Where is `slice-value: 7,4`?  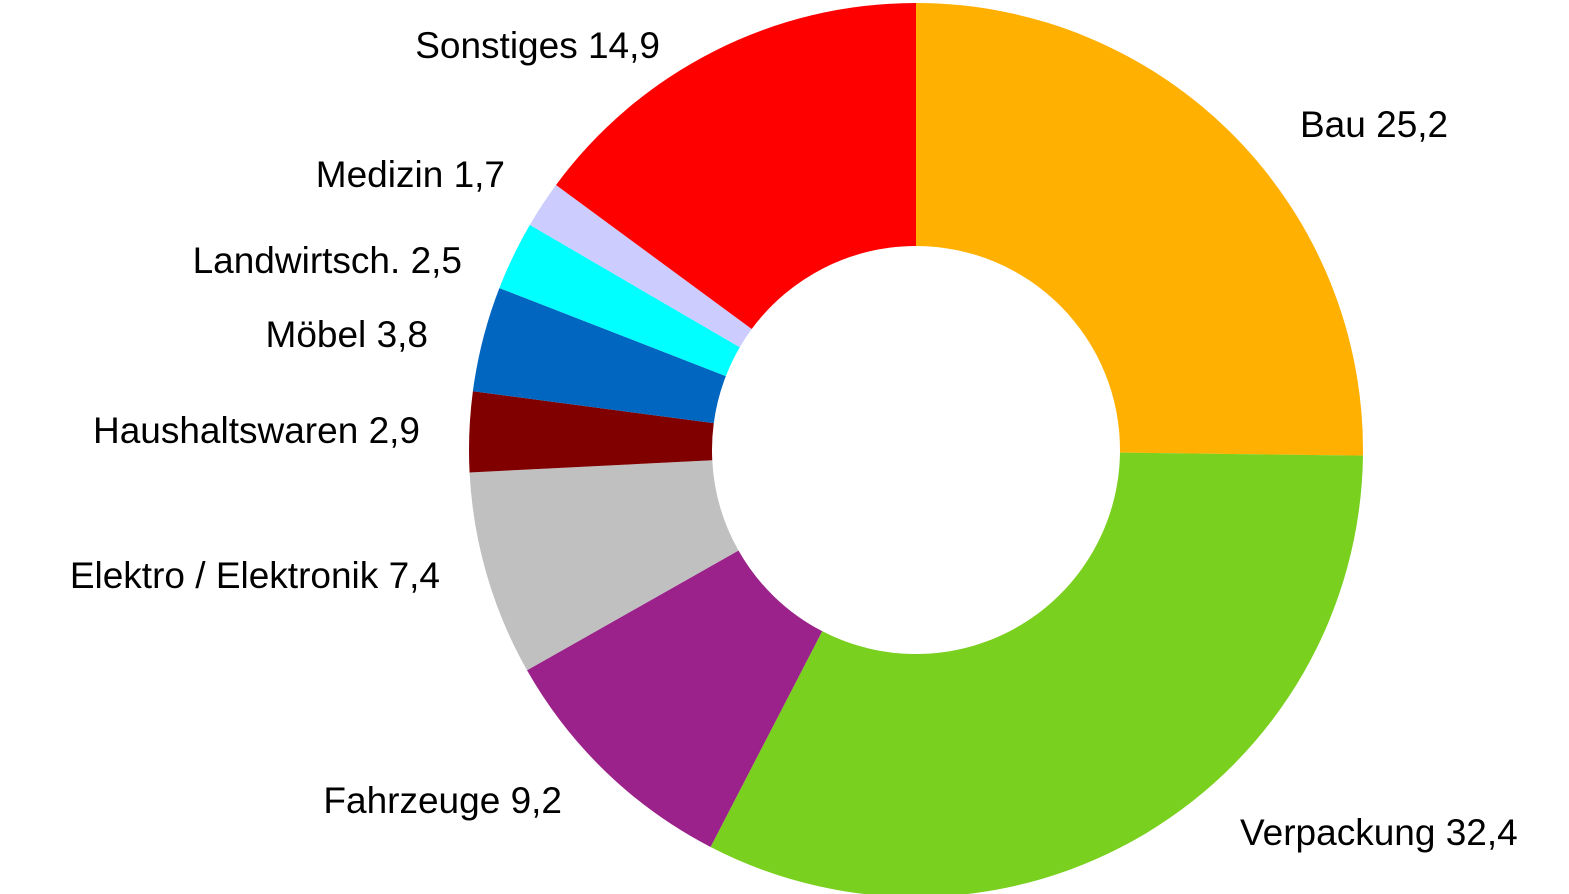
slice-value: 7,4 is located at coordinates (414, 575).